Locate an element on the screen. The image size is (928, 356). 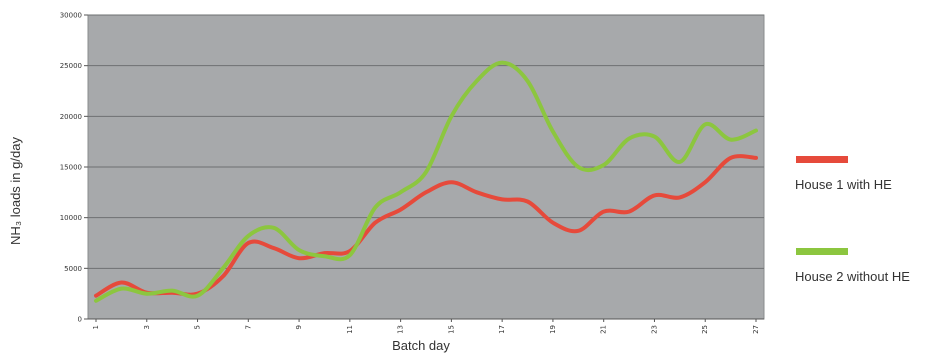
x-tick-label: 3 is located at coordinates (147, 327).